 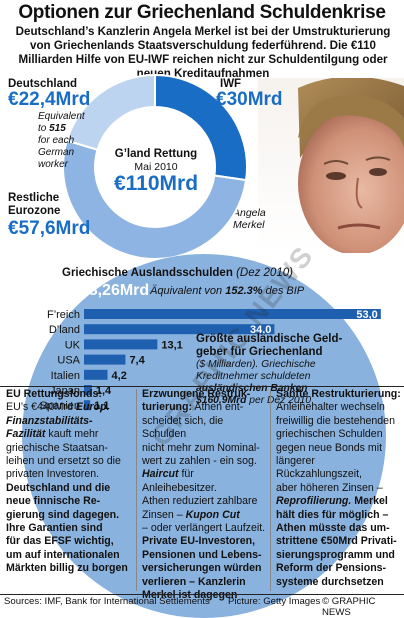 What do you see at coordinates (202, 554) in the screenshot?
I see `col2-line: Pensionen und Lebens-` at bounding box center [202, 554].